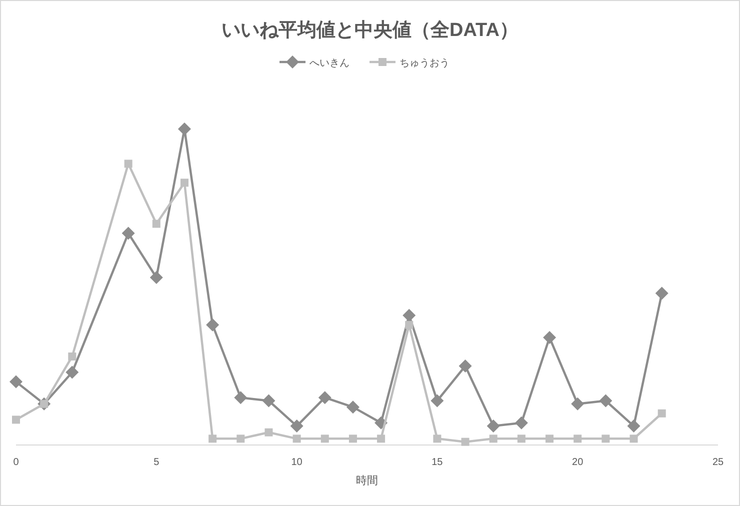 This screenshot has height=506, width=740. I want to click on x-tick-label: 10, so click(297, 462).